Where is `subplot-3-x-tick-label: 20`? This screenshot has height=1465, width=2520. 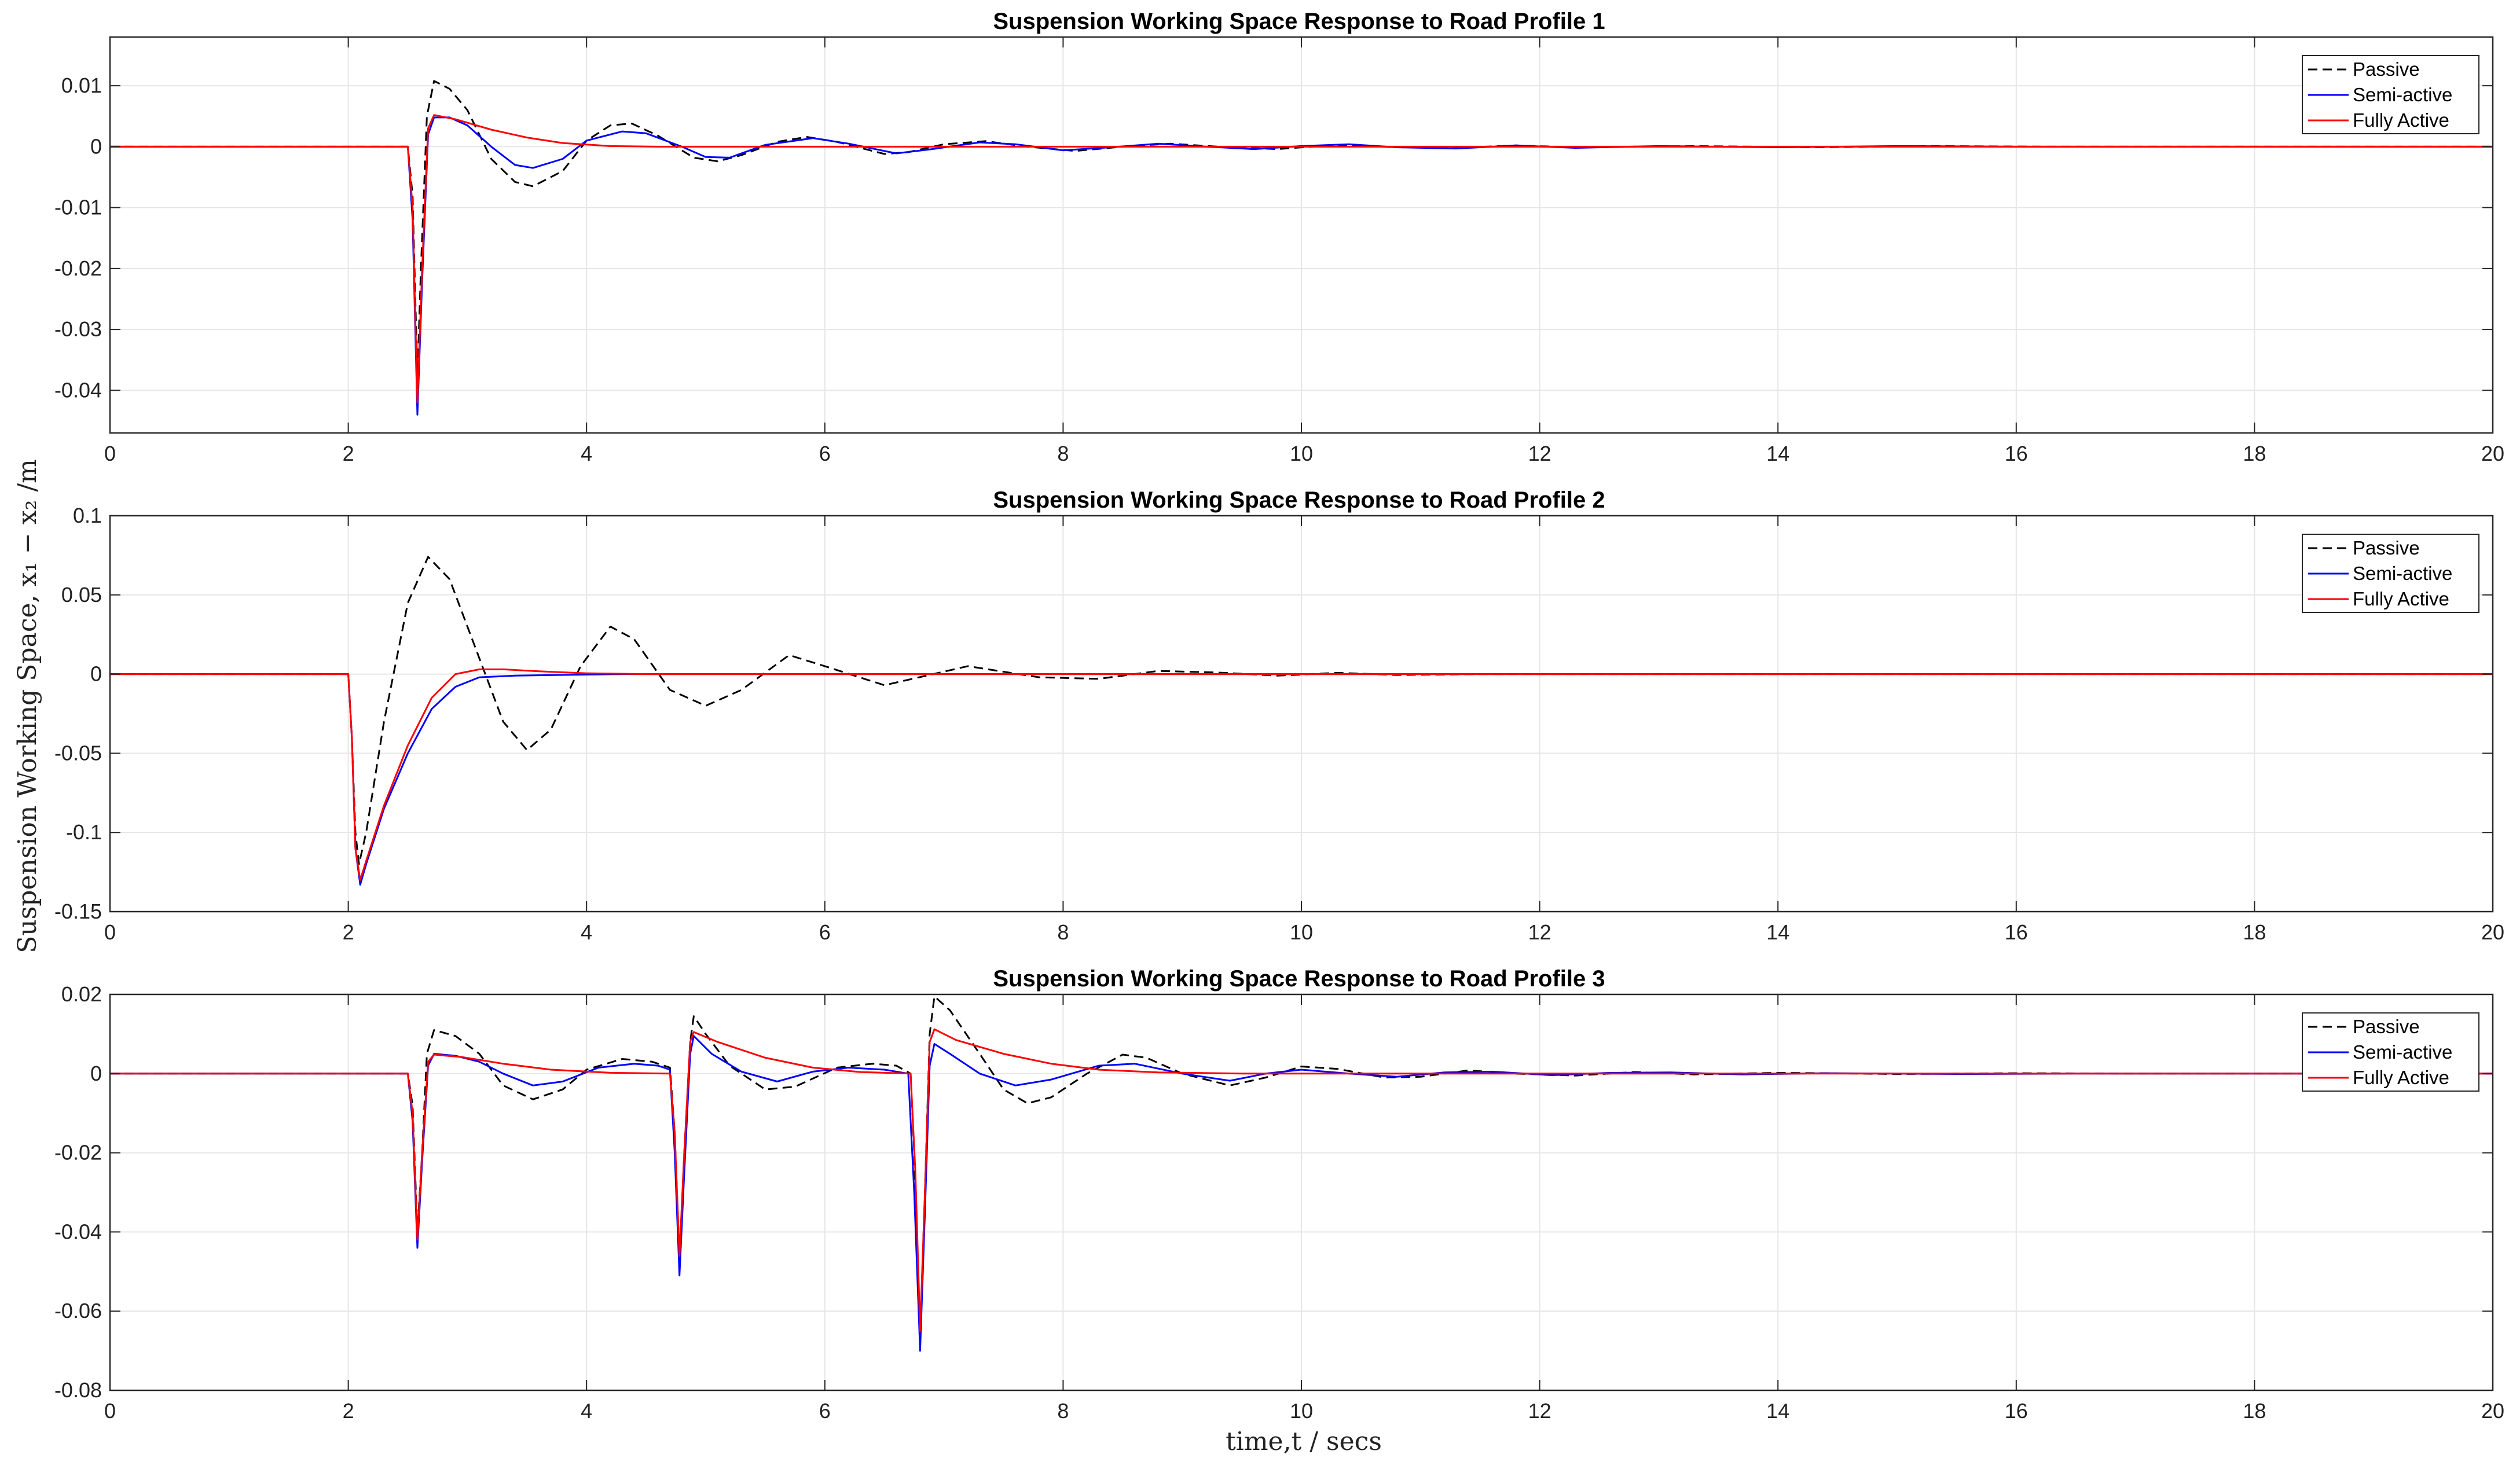 subplot-3-x-tick-label: 20 is located at coordinates (2492, 1411).